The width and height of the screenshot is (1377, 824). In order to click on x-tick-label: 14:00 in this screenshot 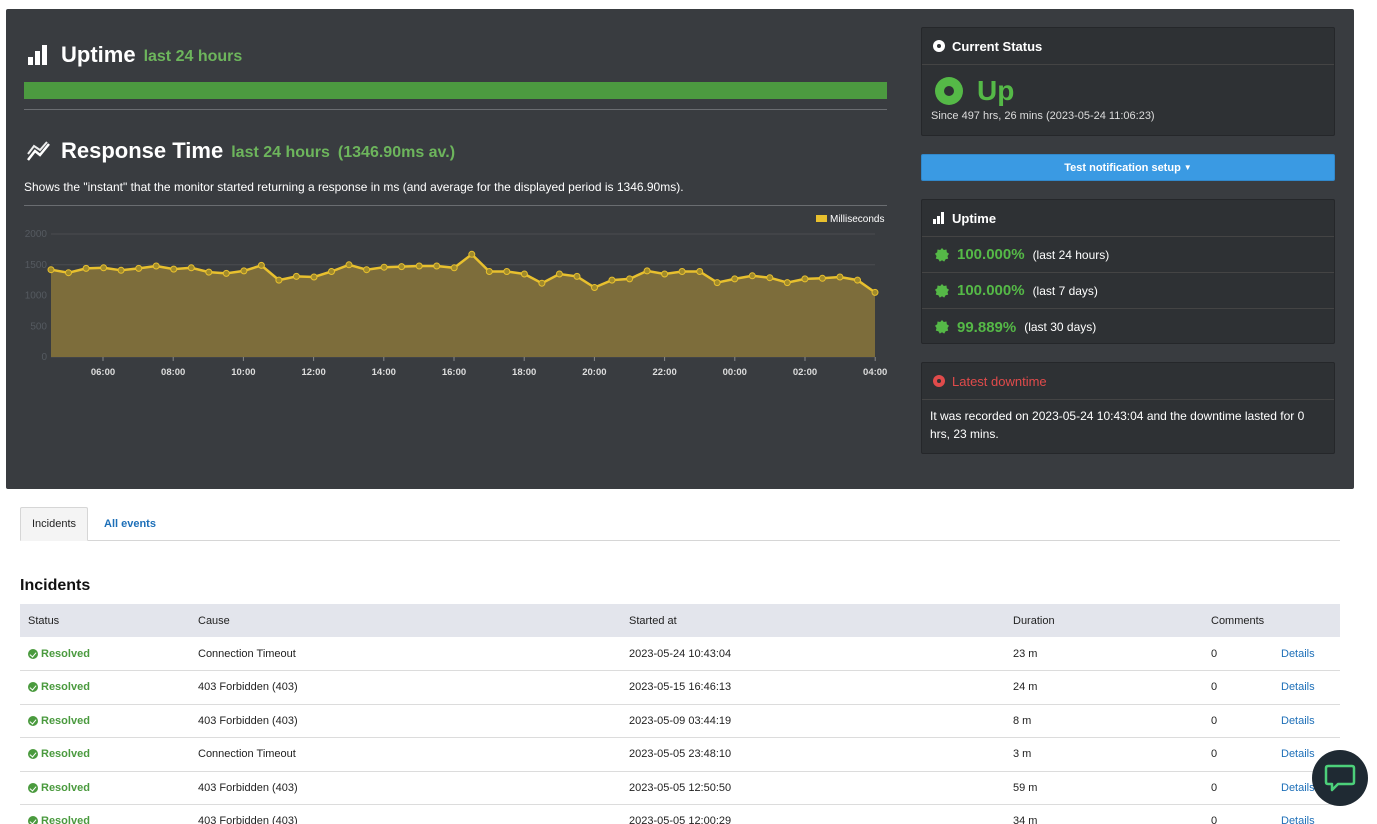, I will do `click(384, 372)`.